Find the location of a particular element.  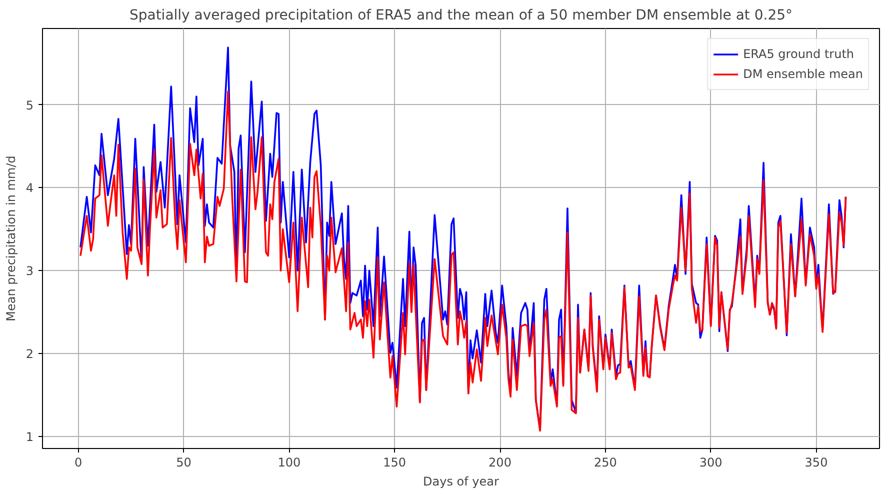

x-tick-label: 50 is located at coordinates (184, 463).